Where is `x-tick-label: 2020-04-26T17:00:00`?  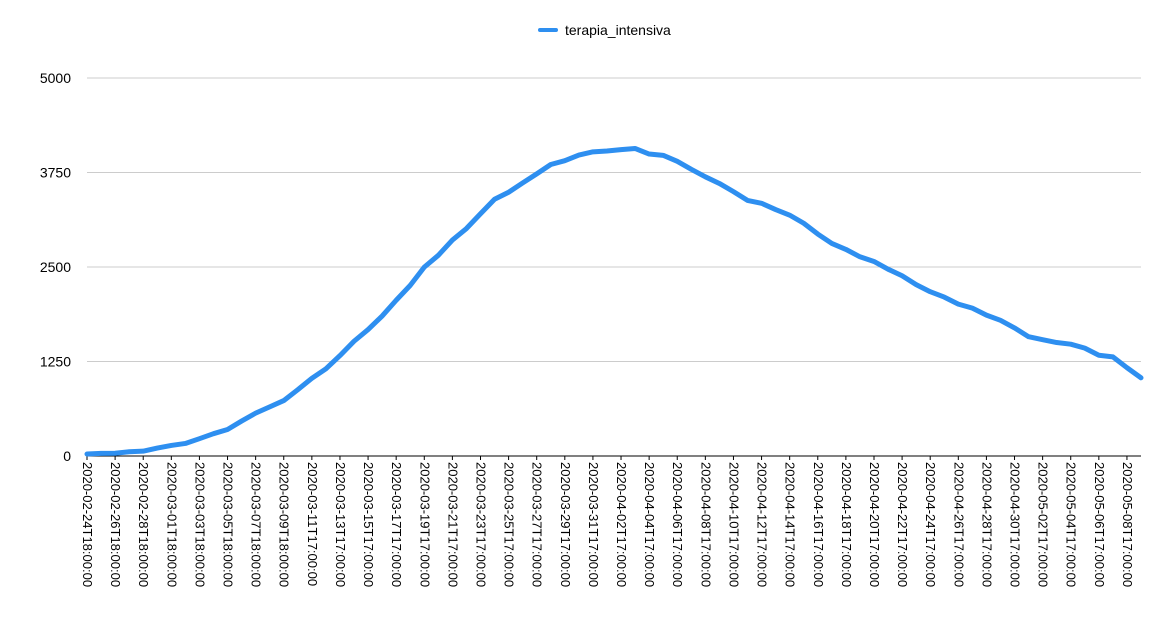 x-tick-label: 2020-04-26T17:00:00 is located at coordinates (958, 524).